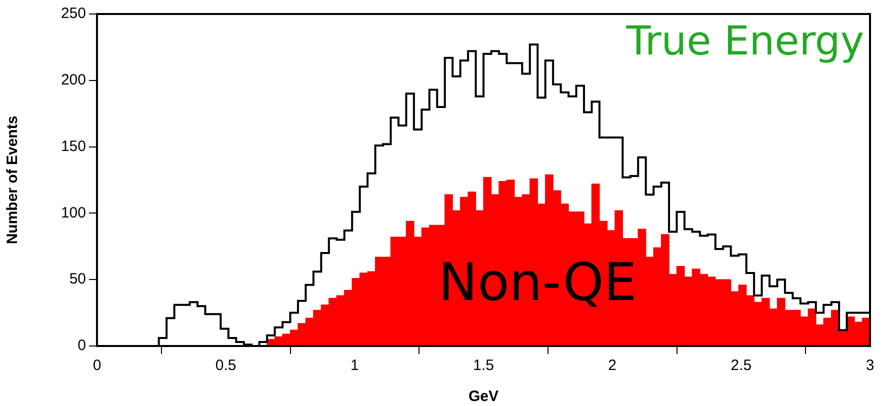 This screenshot has height=406, width=885. Describe the element at coordinates (77, 279) in the screenshot. I see `y-tick-label: 50` at that location.